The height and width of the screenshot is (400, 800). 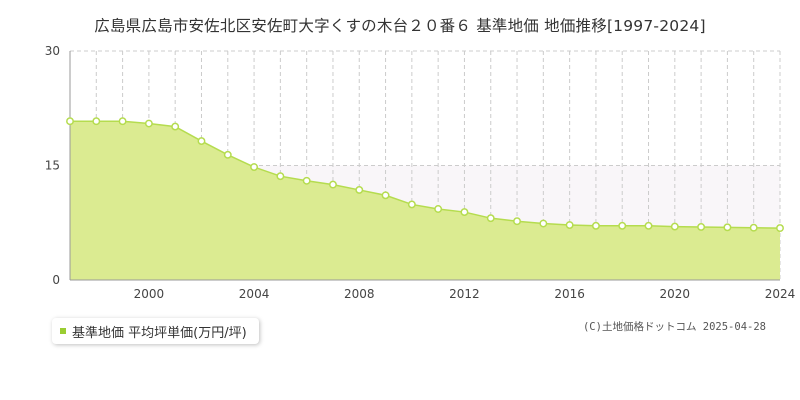 I want to click on y-tick-label: 0, so click(x=56, y=280).